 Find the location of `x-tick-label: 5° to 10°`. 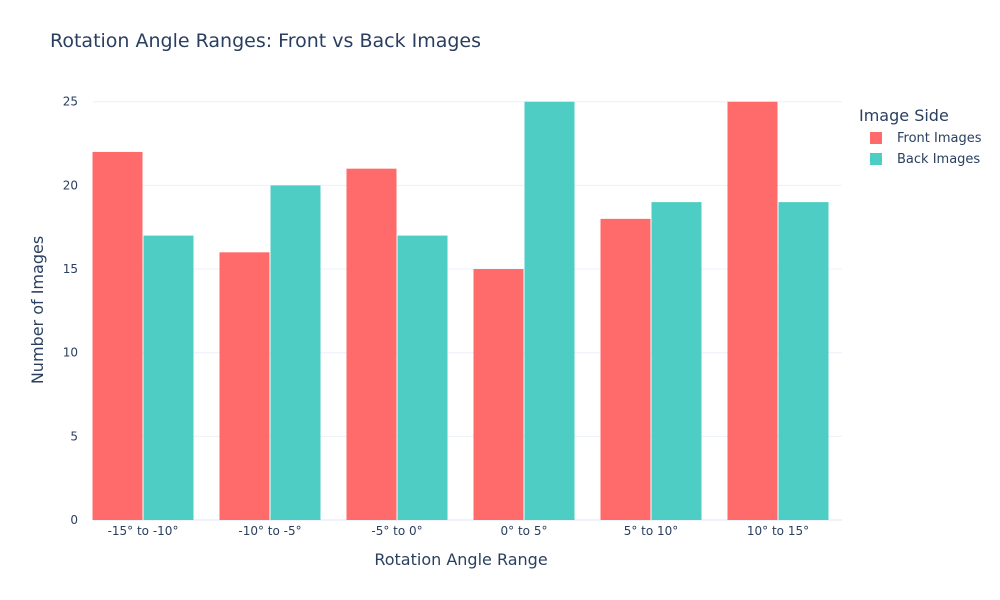

x-tick-label: 5° to 10° is located at coordinates (651, 531).